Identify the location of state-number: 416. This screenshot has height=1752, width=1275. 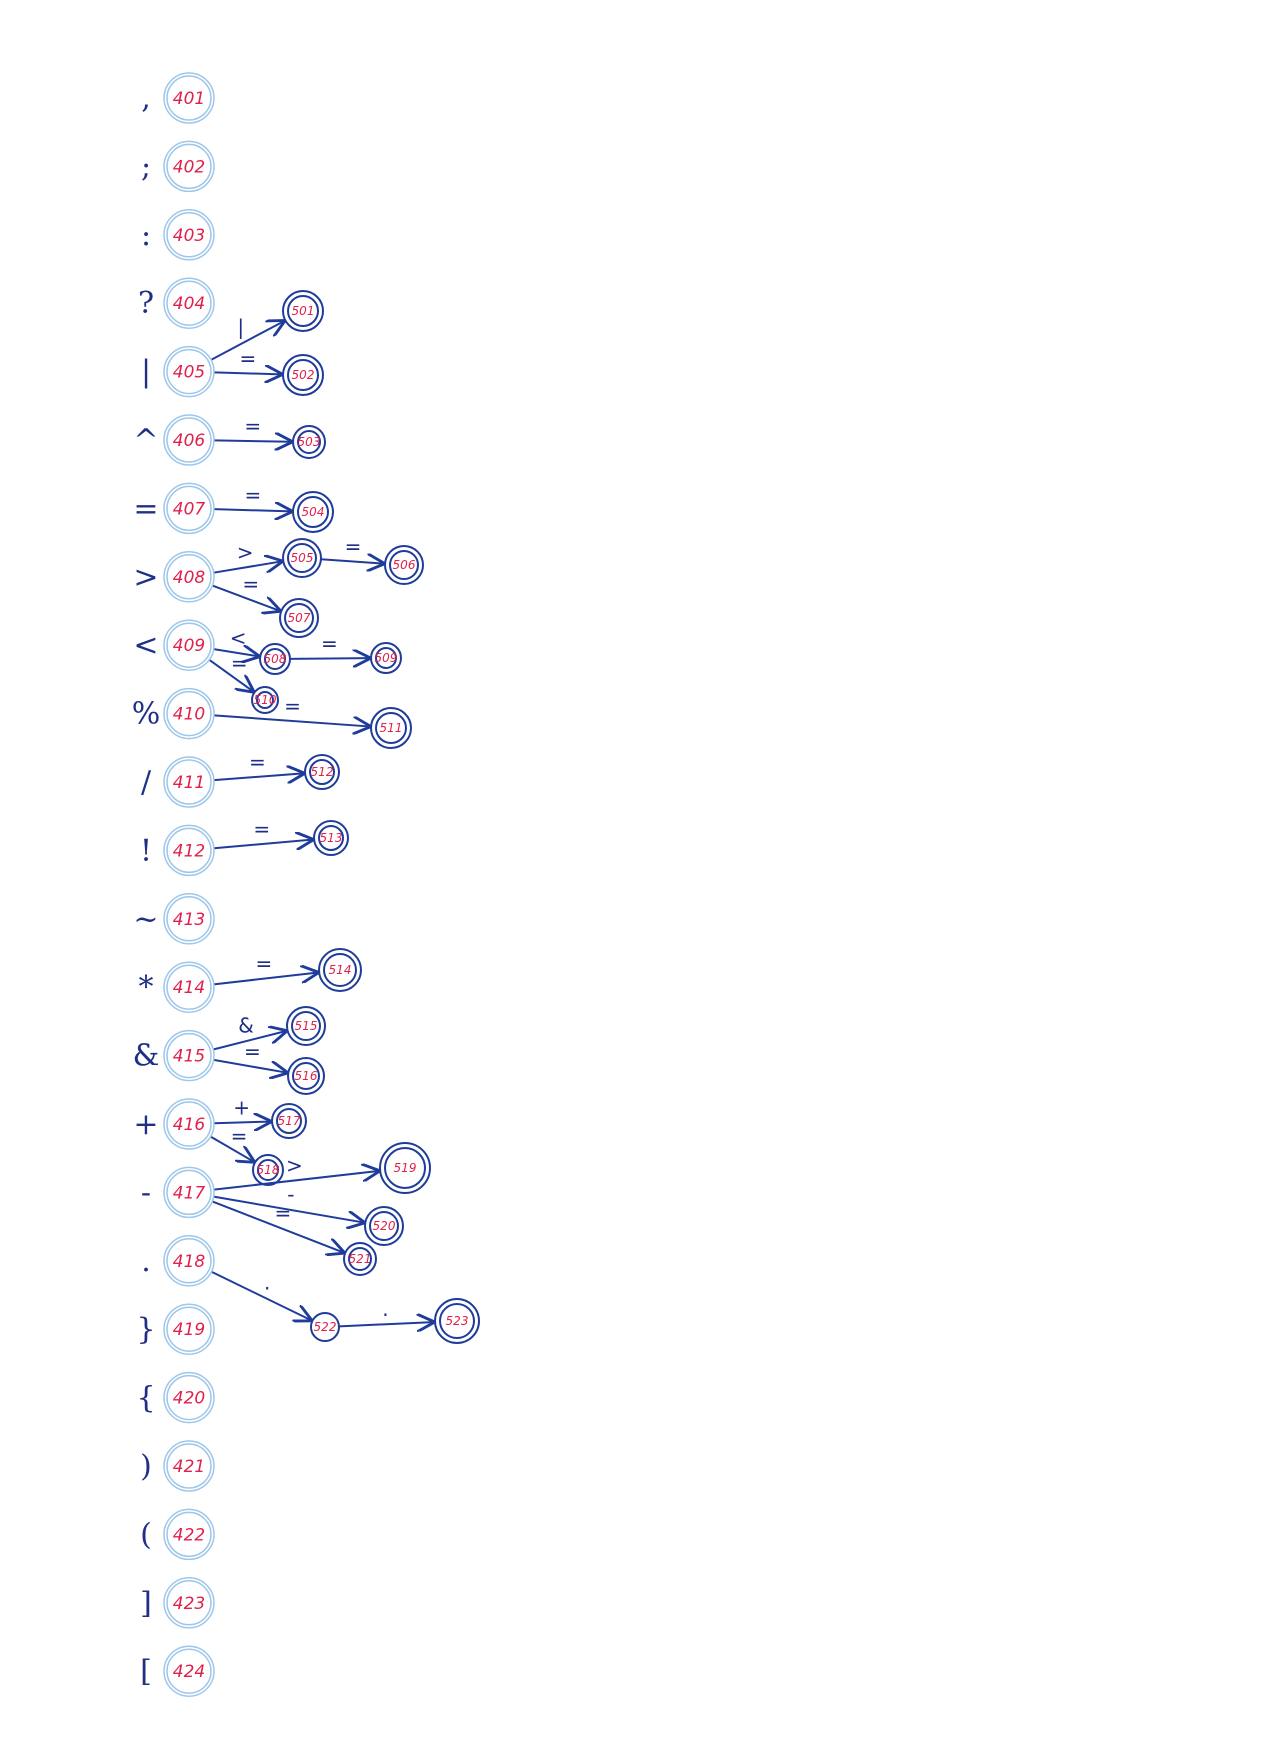
(189, 1125).